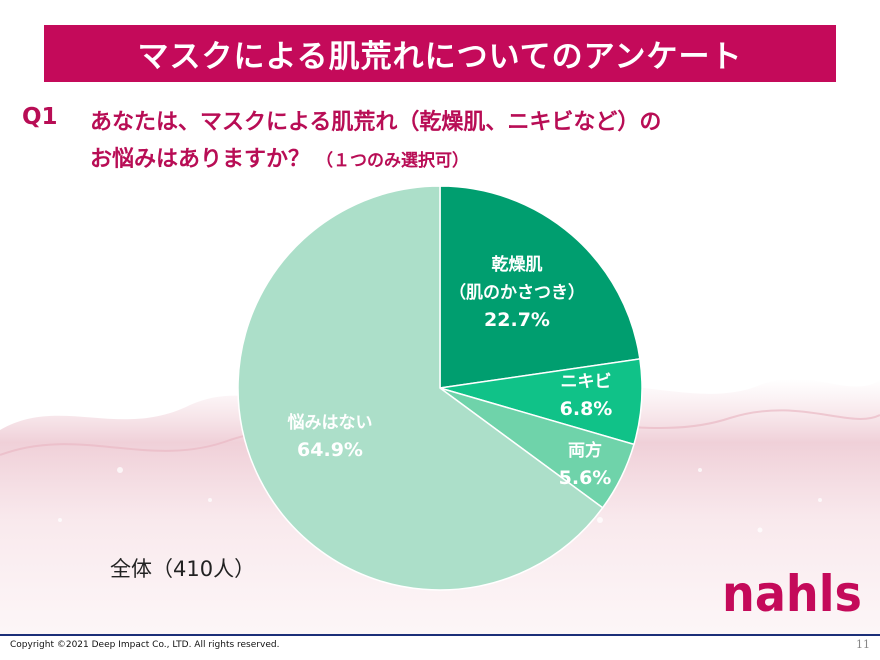  Describe the element at coordinates (440, 57) in the screenshot. I see `page-title: マスクによる肌荒れについてのアンケート` at that location.